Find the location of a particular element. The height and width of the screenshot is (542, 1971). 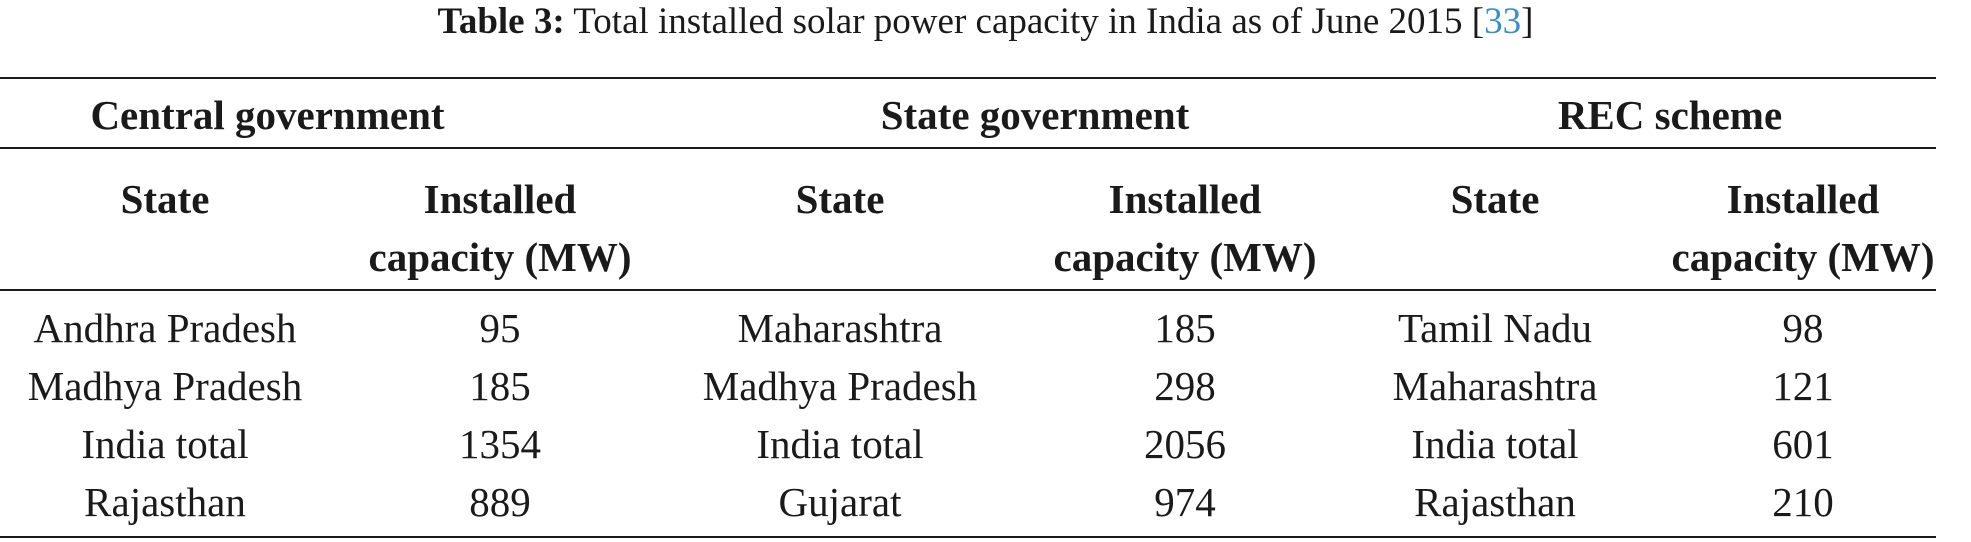

cell-capacity: 210 is located at coordinates (1803, 502).